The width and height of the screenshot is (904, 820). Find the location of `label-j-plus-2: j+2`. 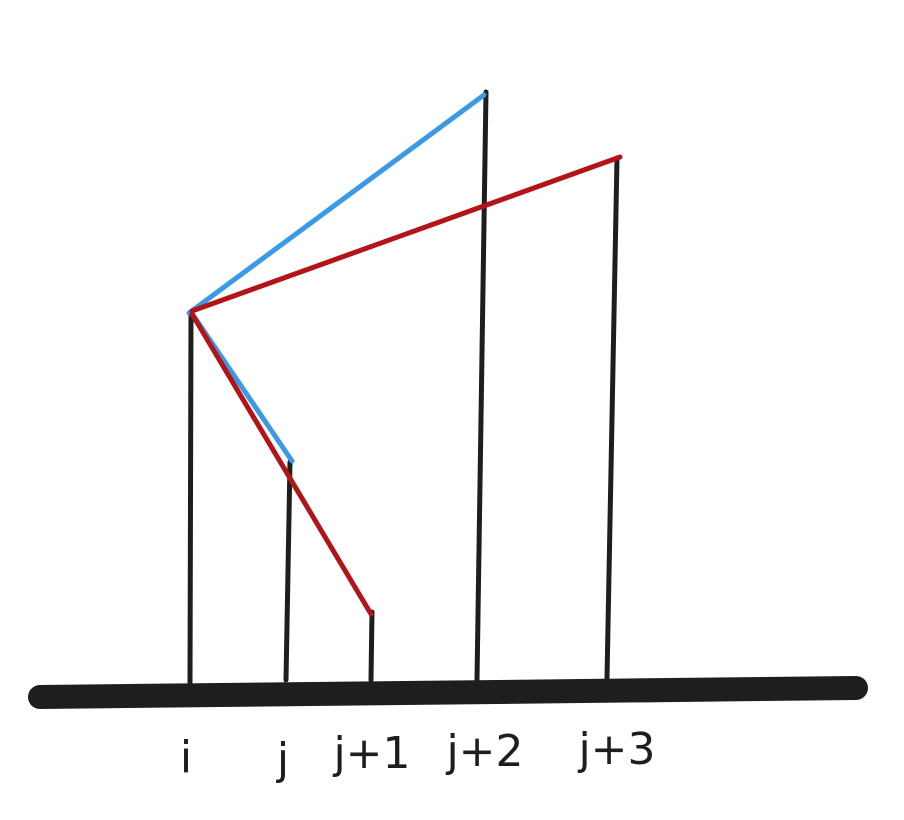

label-j-plus-2: j+2 is located at coordinates (484, 751).